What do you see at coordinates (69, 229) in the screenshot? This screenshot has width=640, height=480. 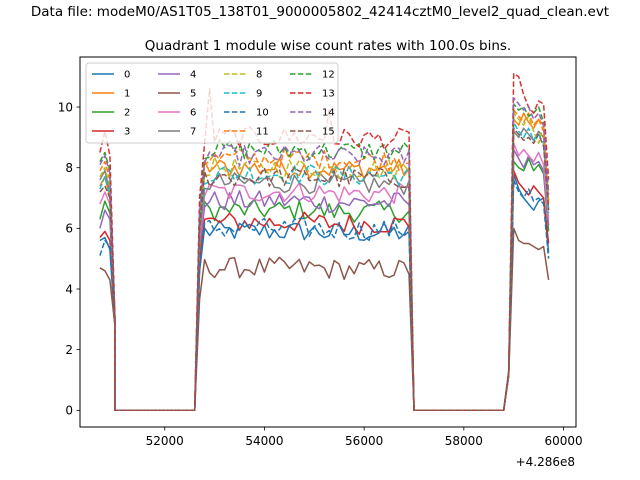 I see `y-tick-label: 6` at bounding box center [69, 229].